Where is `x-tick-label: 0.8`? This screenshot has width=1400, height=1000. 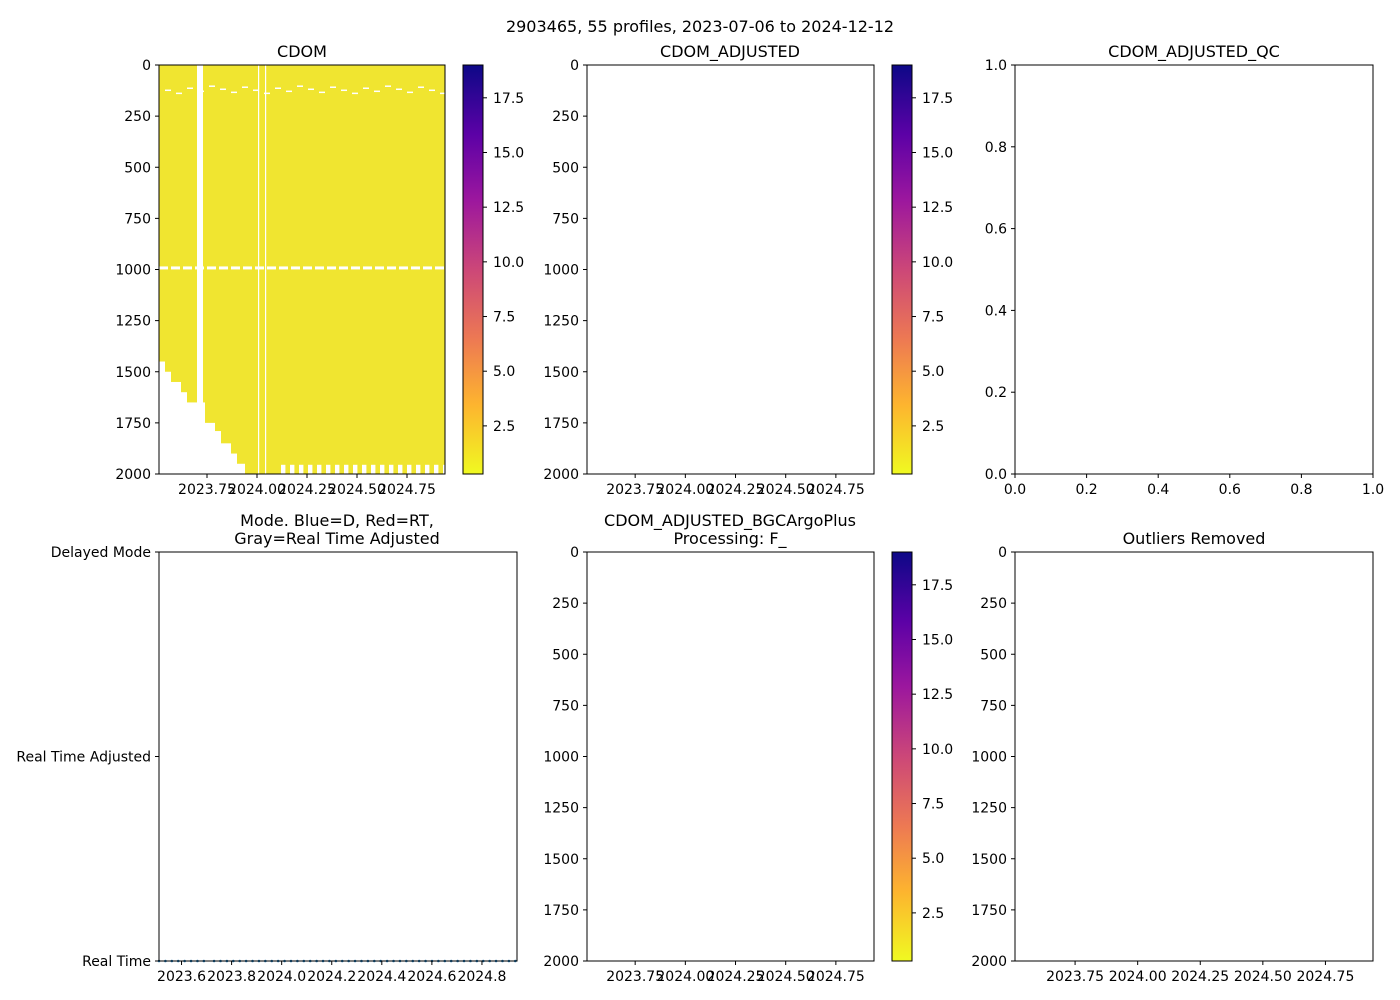
x-tick-label: 0.8 is located at coordinates (1301, 490).